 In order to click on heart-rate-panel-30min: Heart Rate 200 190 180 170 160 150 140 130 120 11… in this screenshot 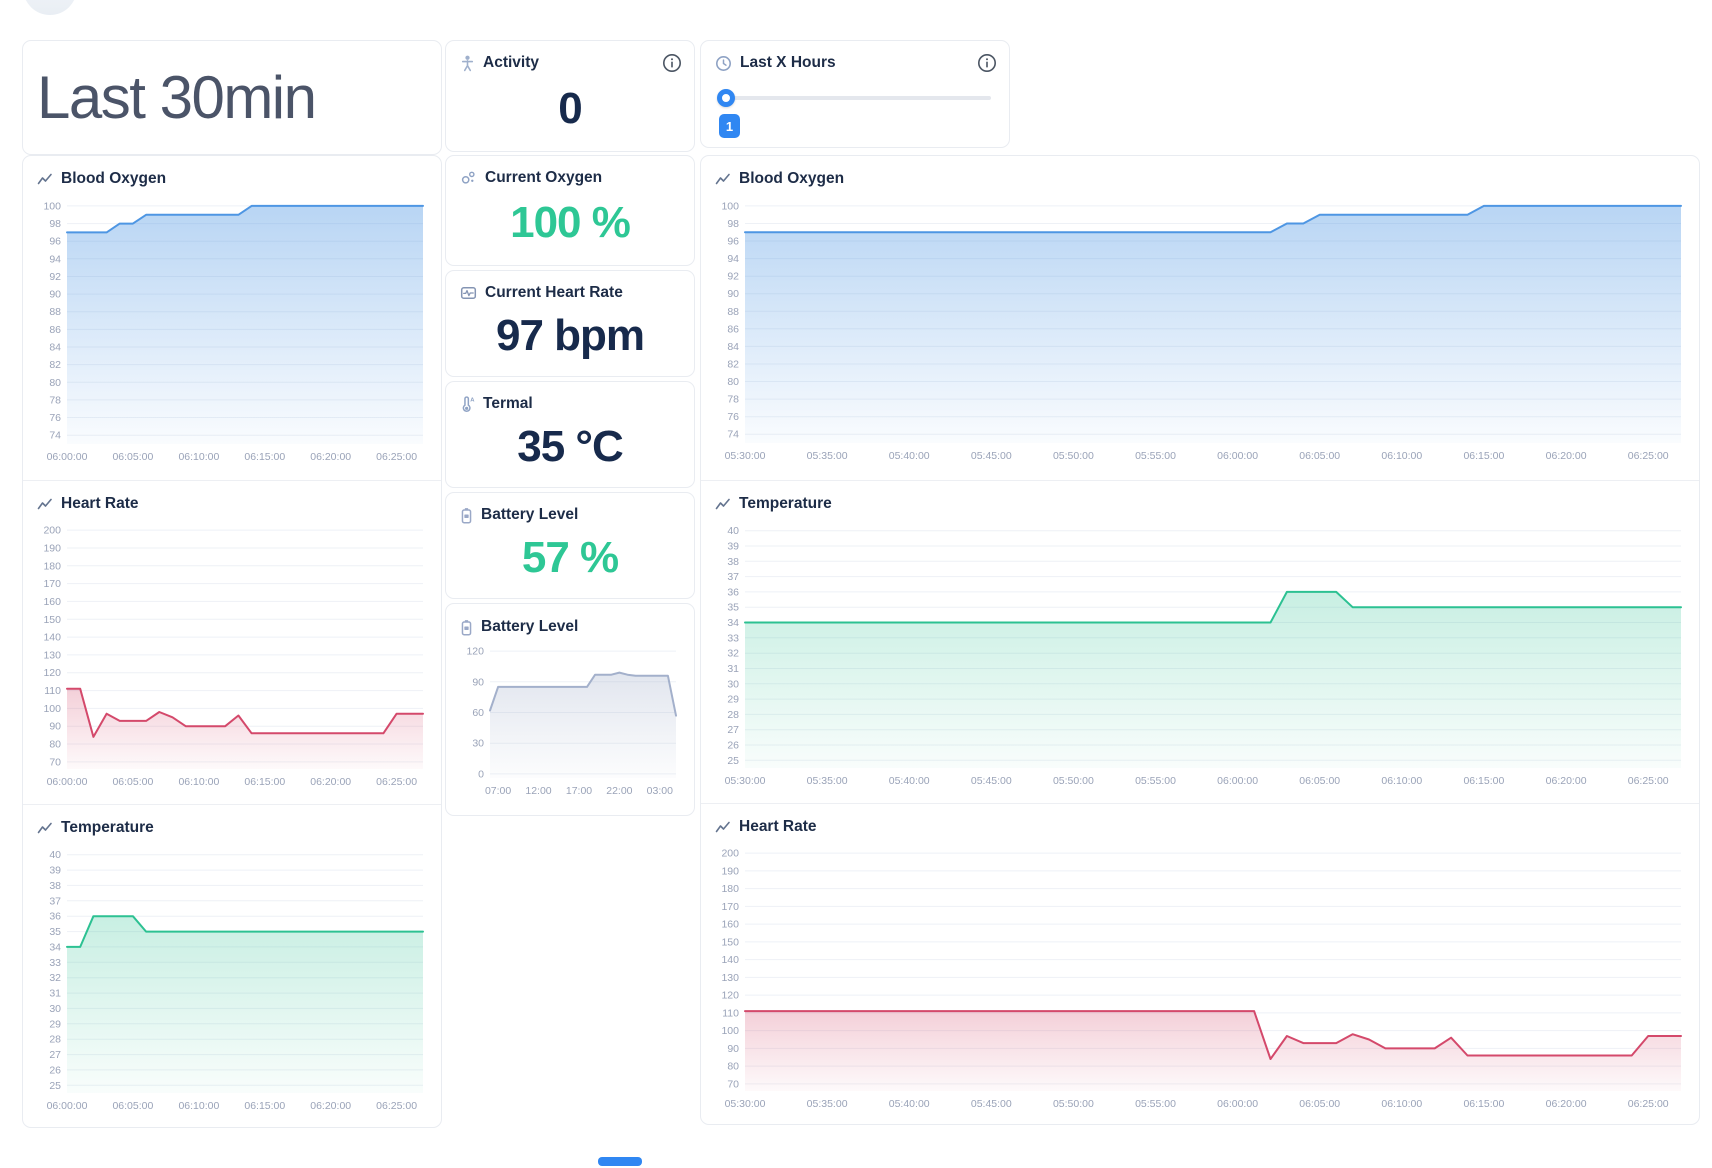, I will do `click(232, 642)`.